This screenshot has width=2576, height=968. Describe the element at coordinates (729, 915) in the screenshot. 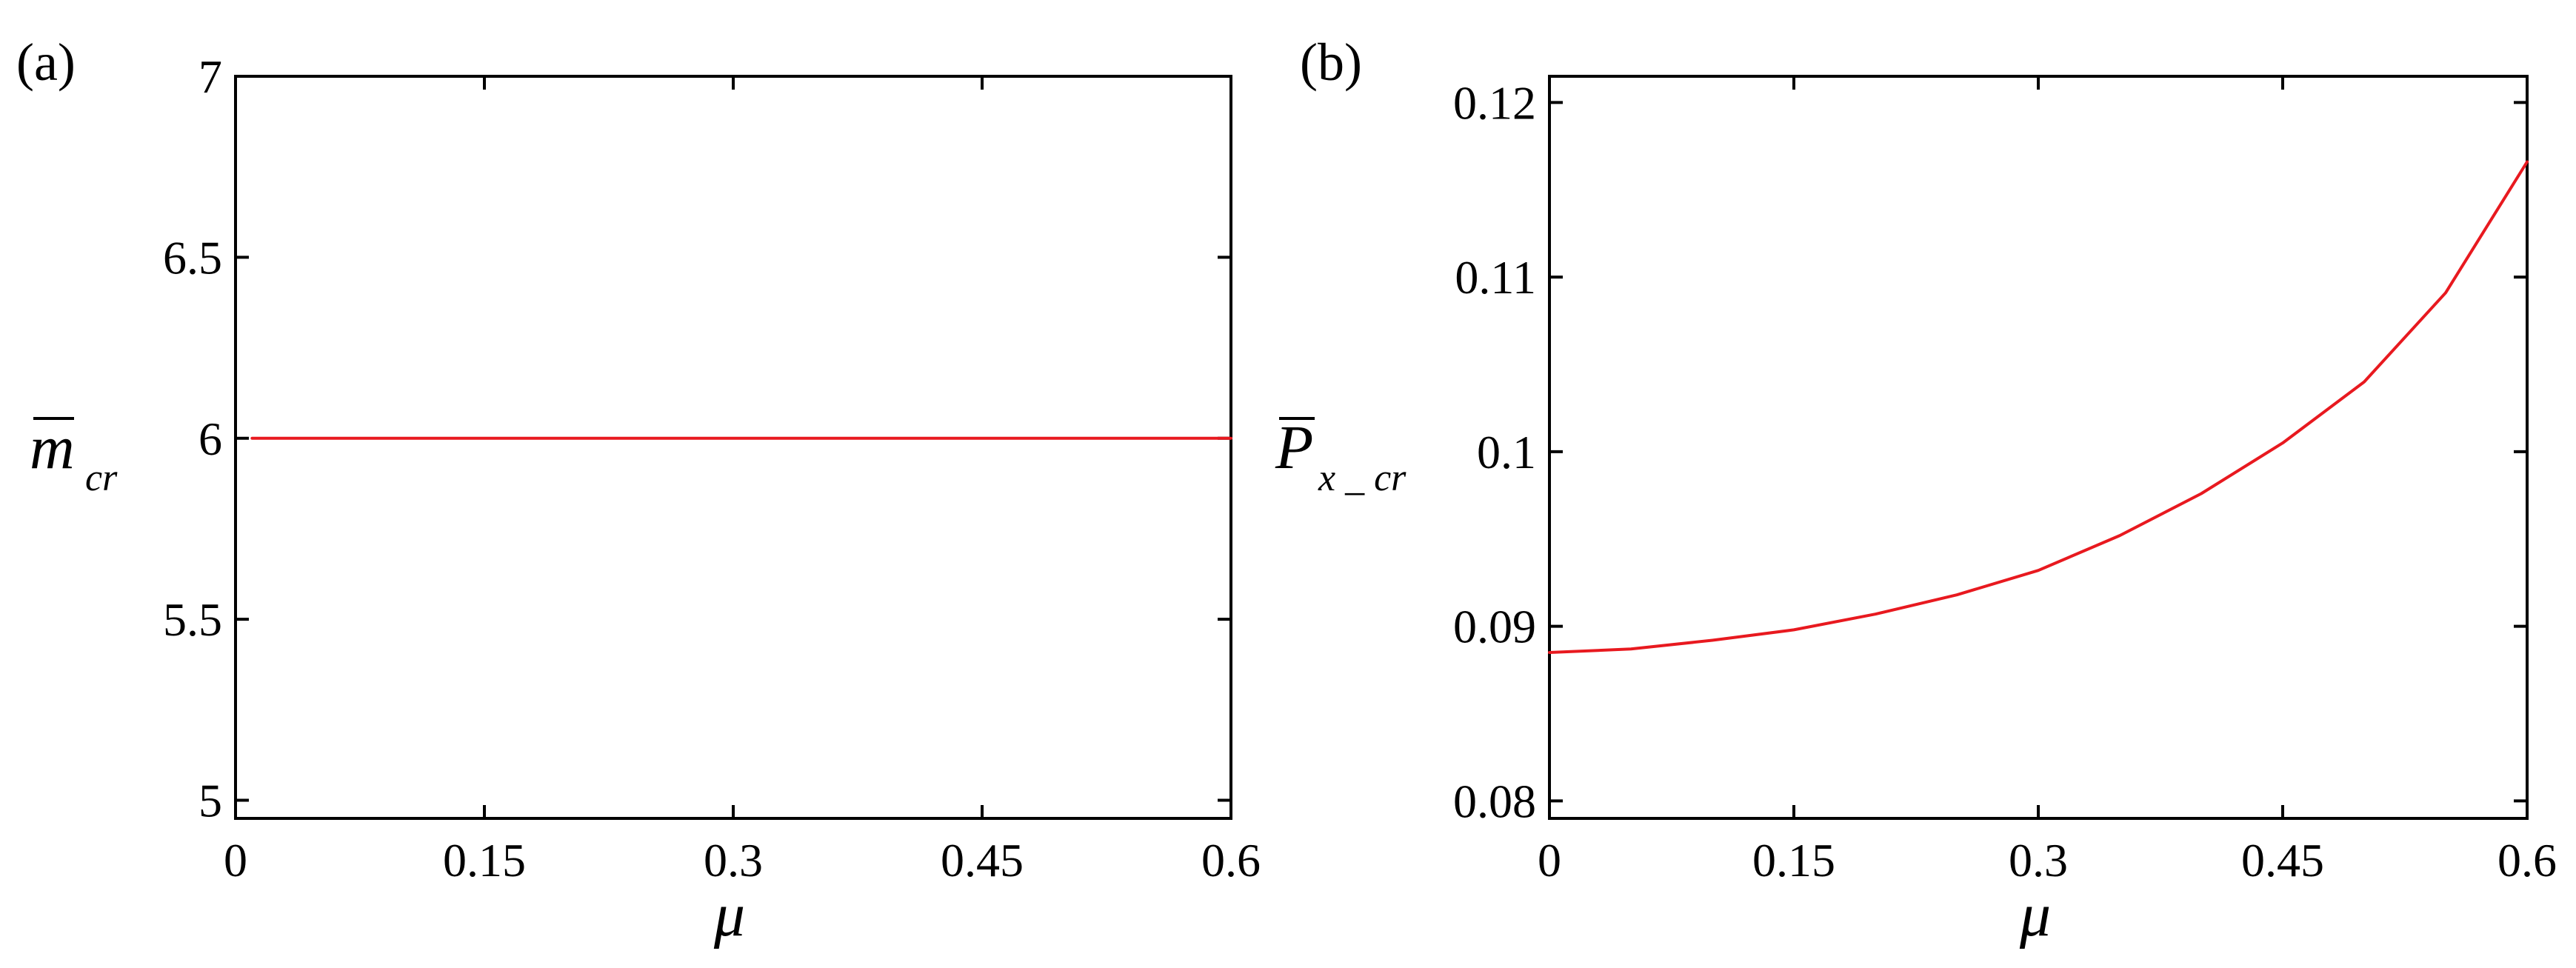

I see `panel-a-x-axis-label: μ` at that location.